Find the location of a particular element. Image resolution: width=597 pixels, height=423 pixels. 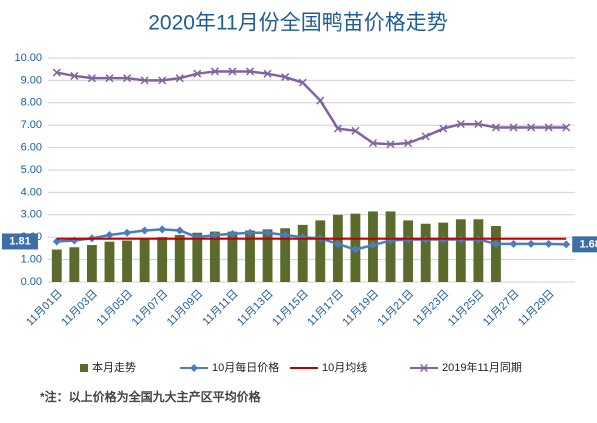

chart-title: 2020年11月份全国鸭苗价格走势 is located at coordinates (298, 23).